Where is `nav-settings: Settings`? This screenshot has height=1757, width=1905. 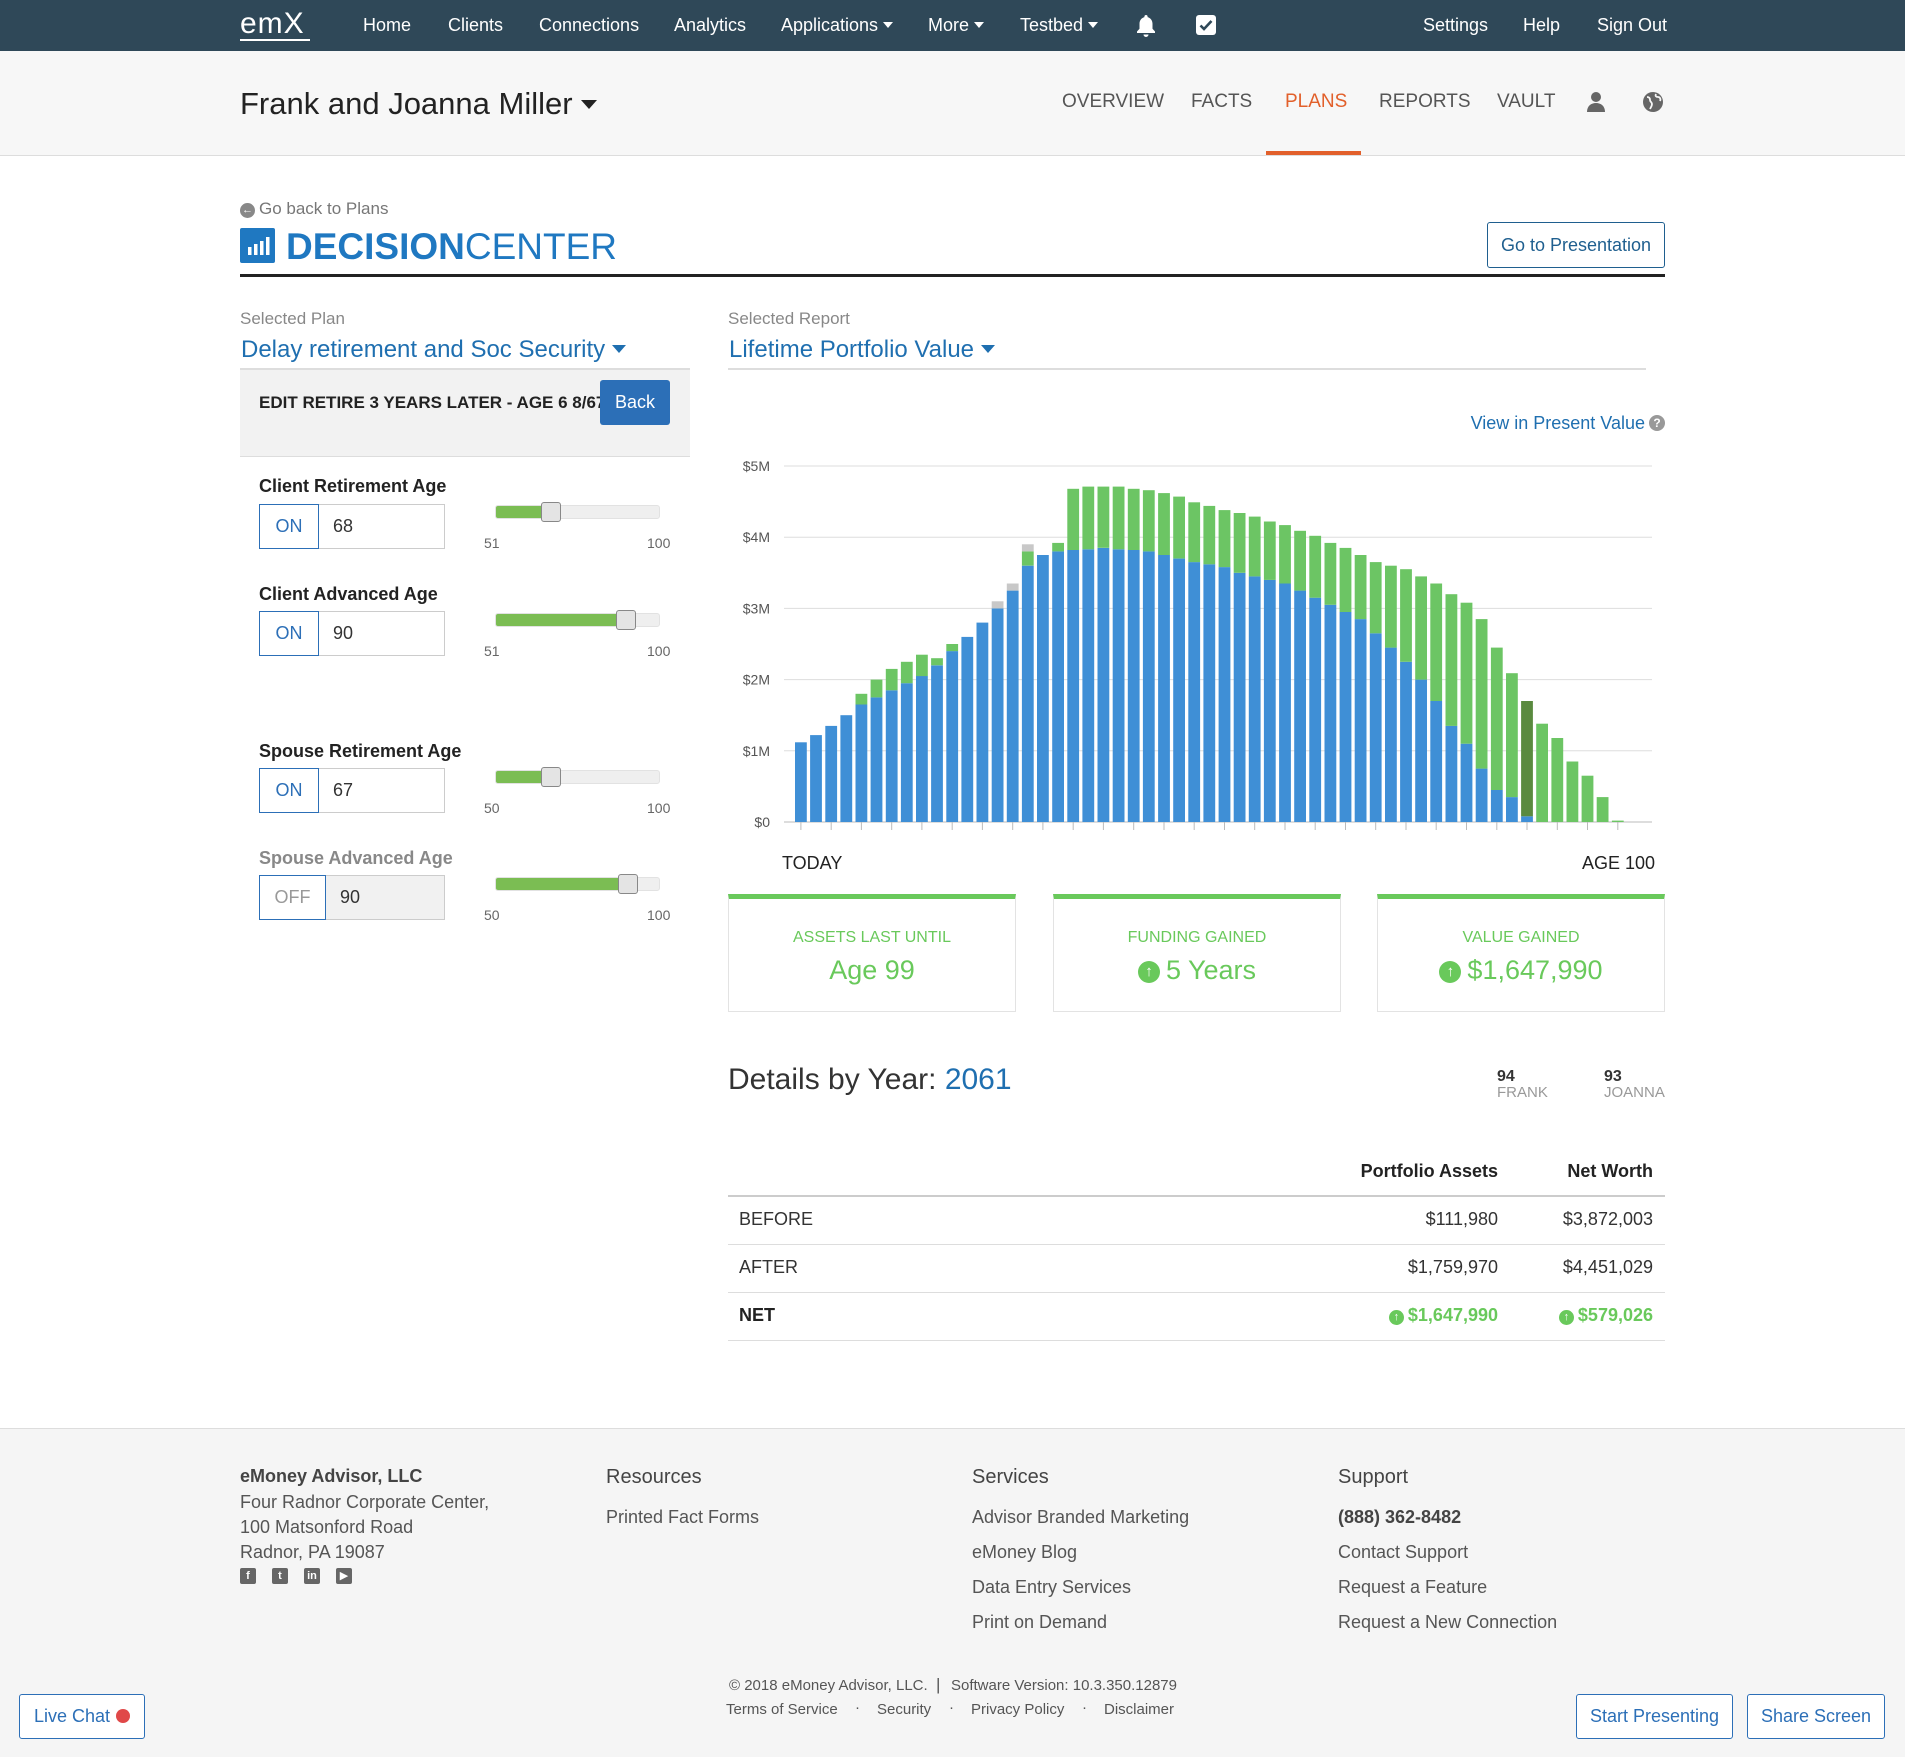
nav-settings: Settings is located at coordinates (1456, 25).